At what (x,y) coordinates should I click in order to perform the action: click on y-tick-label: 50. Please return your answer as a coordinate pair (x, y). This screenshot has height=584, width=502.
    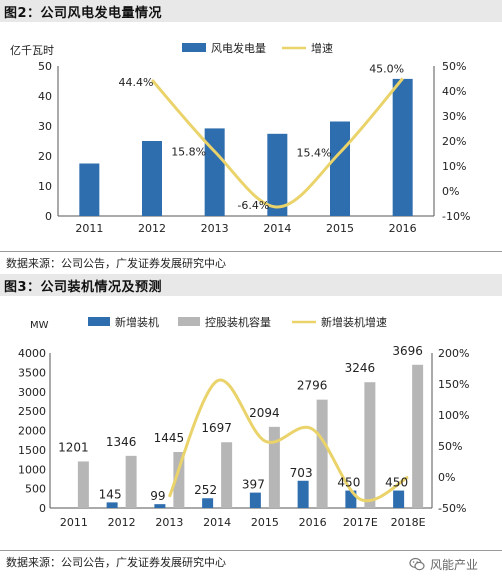
    Looking at the image, I should click on (45, 66).